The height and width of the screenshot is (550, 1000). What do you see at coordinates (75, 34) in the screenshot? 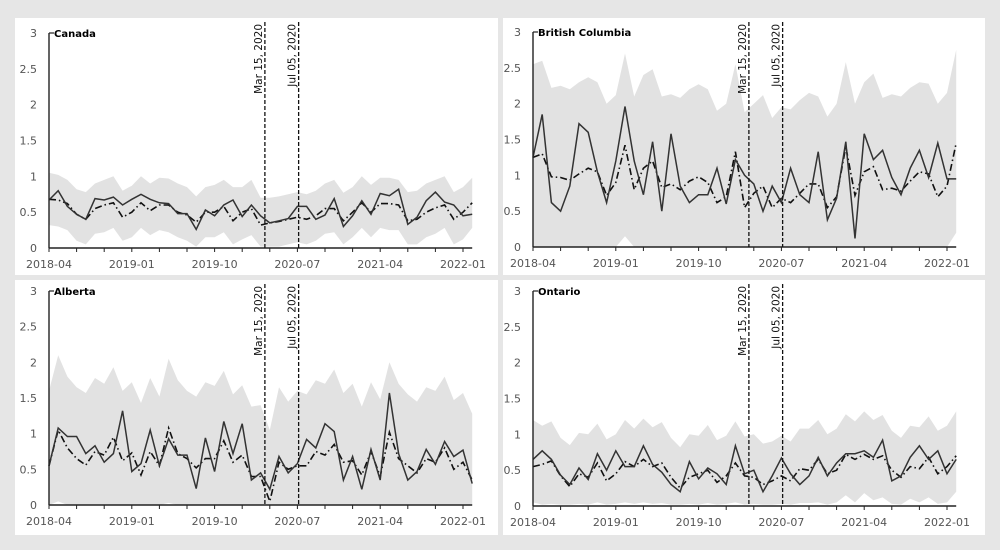
I see `panel-title: Canada` at bounding box center [75, 34].